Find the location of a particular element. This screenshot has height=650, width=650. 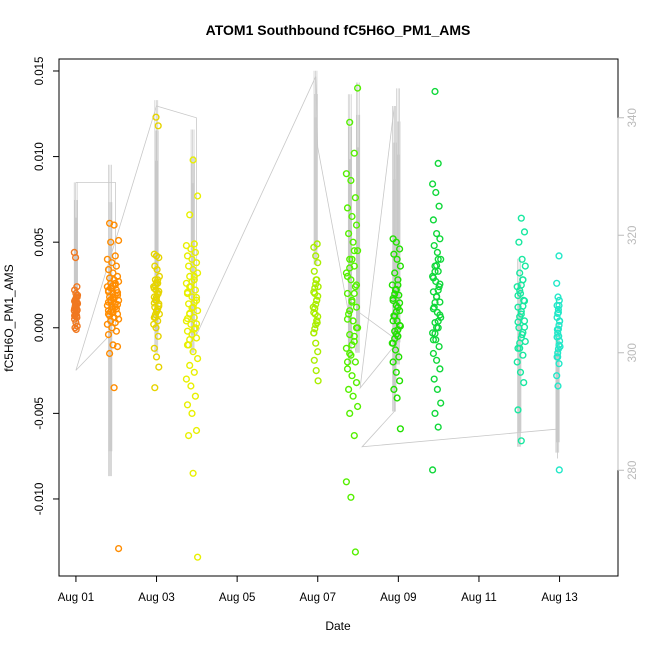

secondary-tick-label: 300 is located at coordinates (633, 352).